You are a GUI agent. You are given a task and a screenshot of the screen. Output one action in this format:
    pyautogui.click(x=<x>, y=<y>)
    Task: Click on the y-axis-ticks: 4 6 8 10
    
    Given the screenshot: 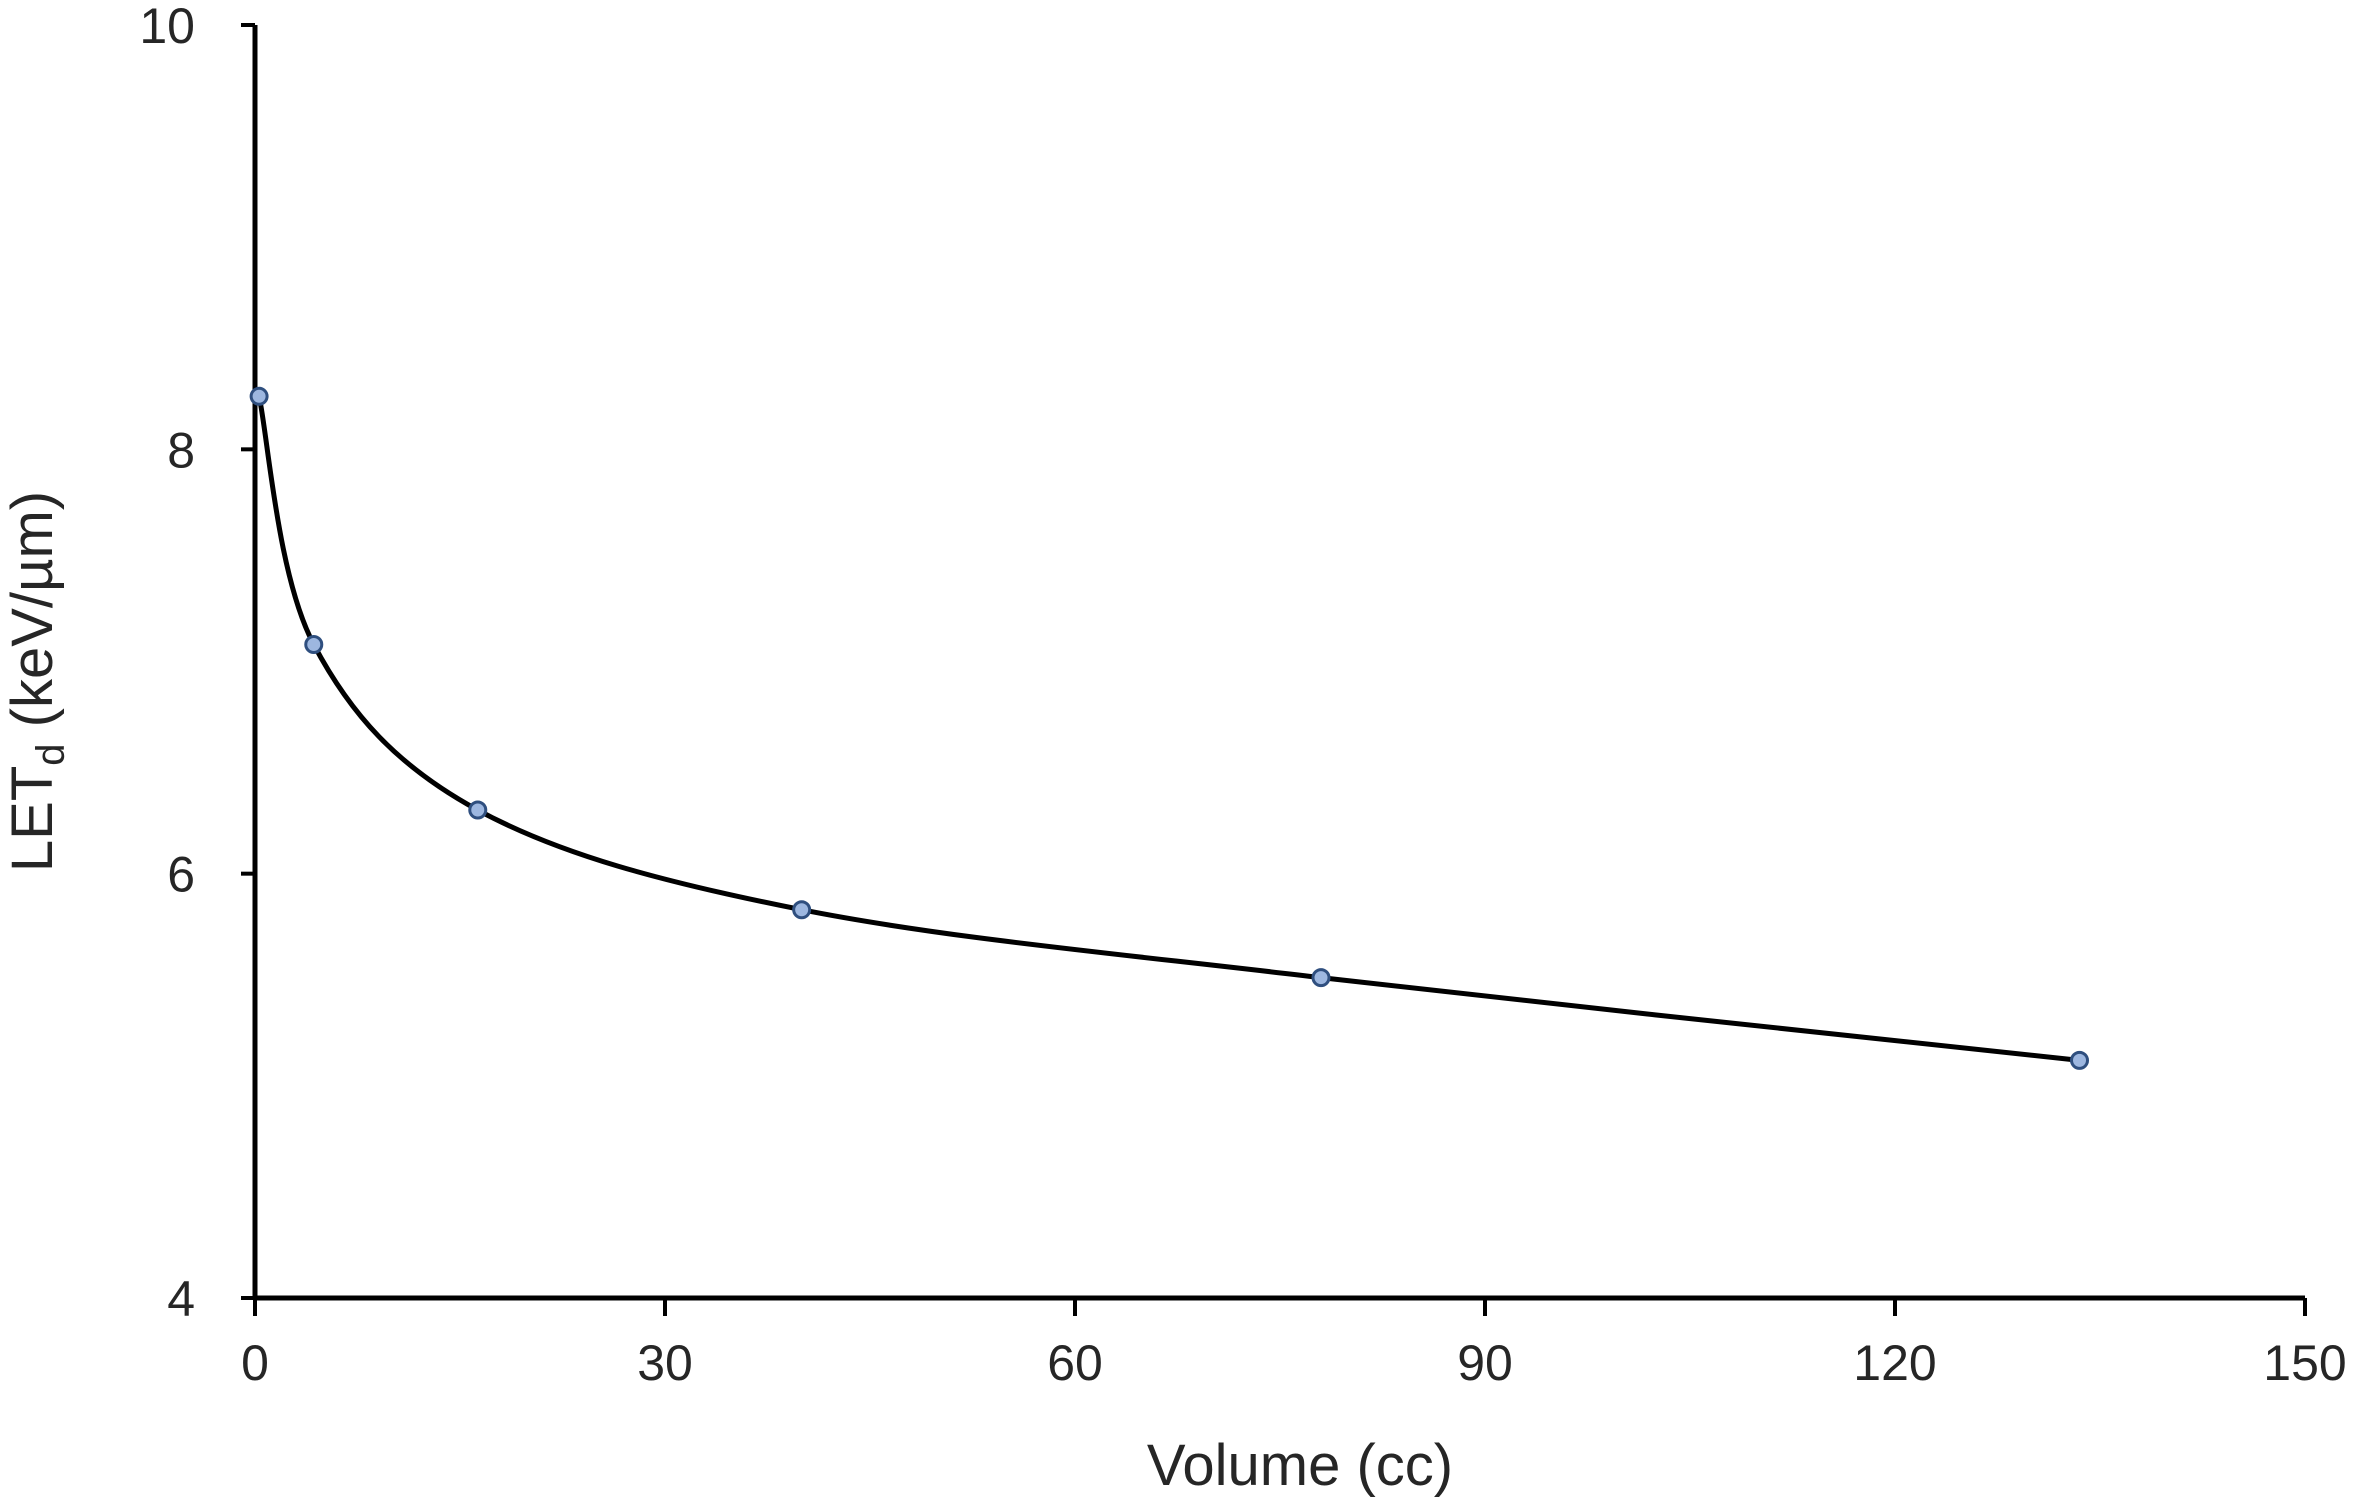 What is the action you would take?
    pyautogui.click(x=197, y=663)
    